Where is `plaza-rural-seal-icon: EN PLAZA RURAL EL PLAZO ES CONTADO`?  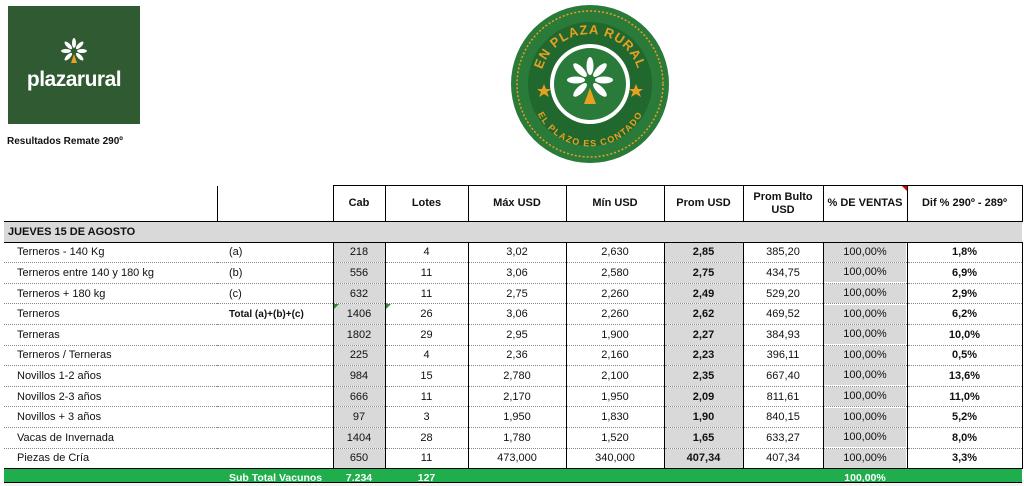
plaza-rural-seal-icon: EN PLAZA RURAL EL PLAZO ES CONTADO is located at coordinates (590, 84).